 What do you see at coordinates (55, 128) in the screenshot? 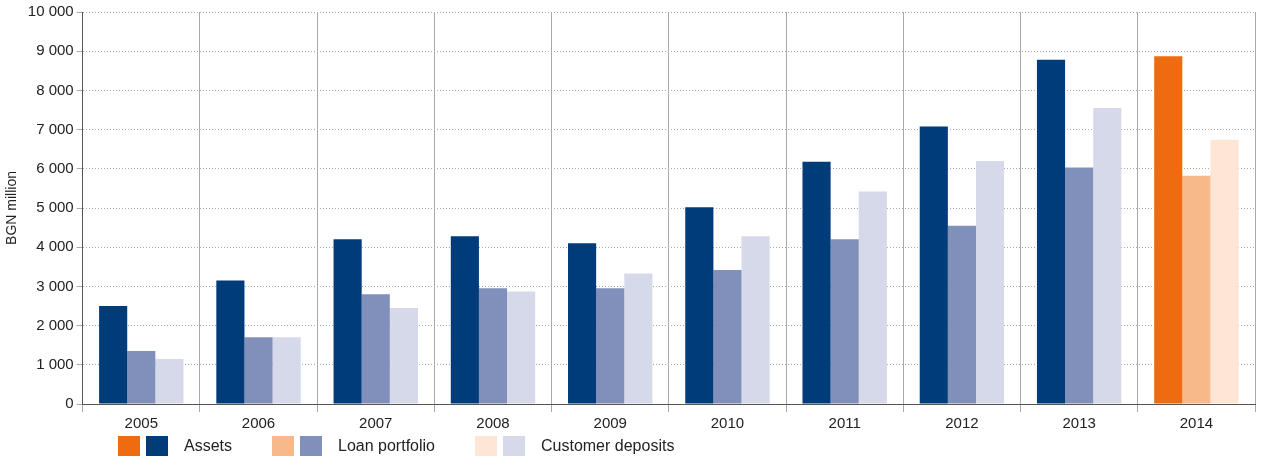
I see `y-tick-label: 7 000` at bounding box center [55, 128].